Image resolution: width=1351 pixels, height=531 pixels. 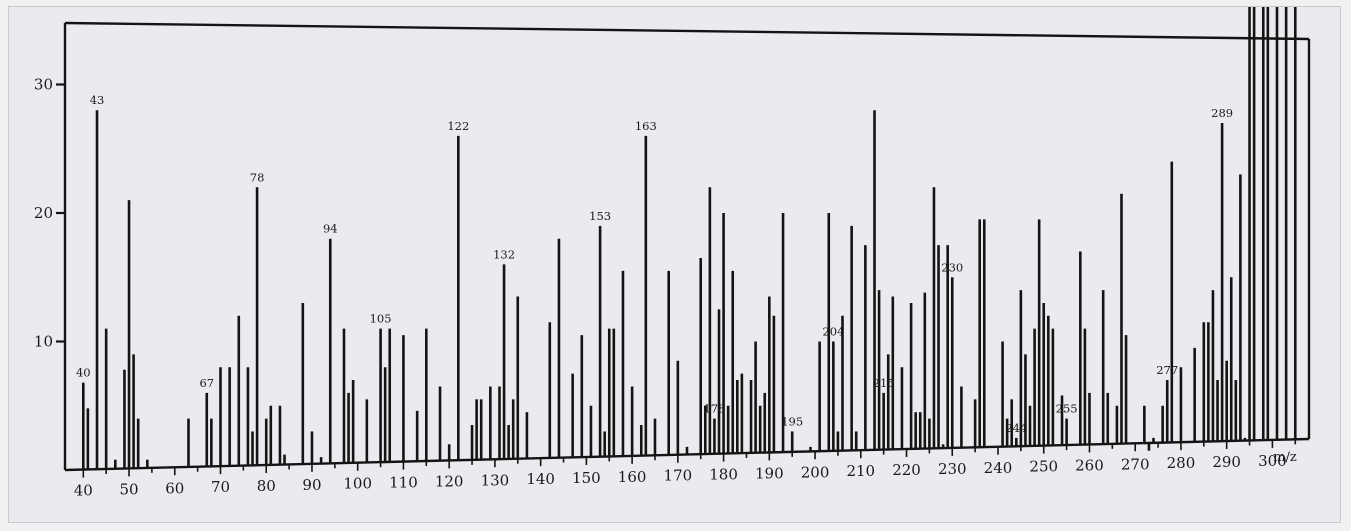 What do you see at coordinates (257, 177) in the screenshot?
I see `peak-label-78: 78` at bounding box center [257, 177].